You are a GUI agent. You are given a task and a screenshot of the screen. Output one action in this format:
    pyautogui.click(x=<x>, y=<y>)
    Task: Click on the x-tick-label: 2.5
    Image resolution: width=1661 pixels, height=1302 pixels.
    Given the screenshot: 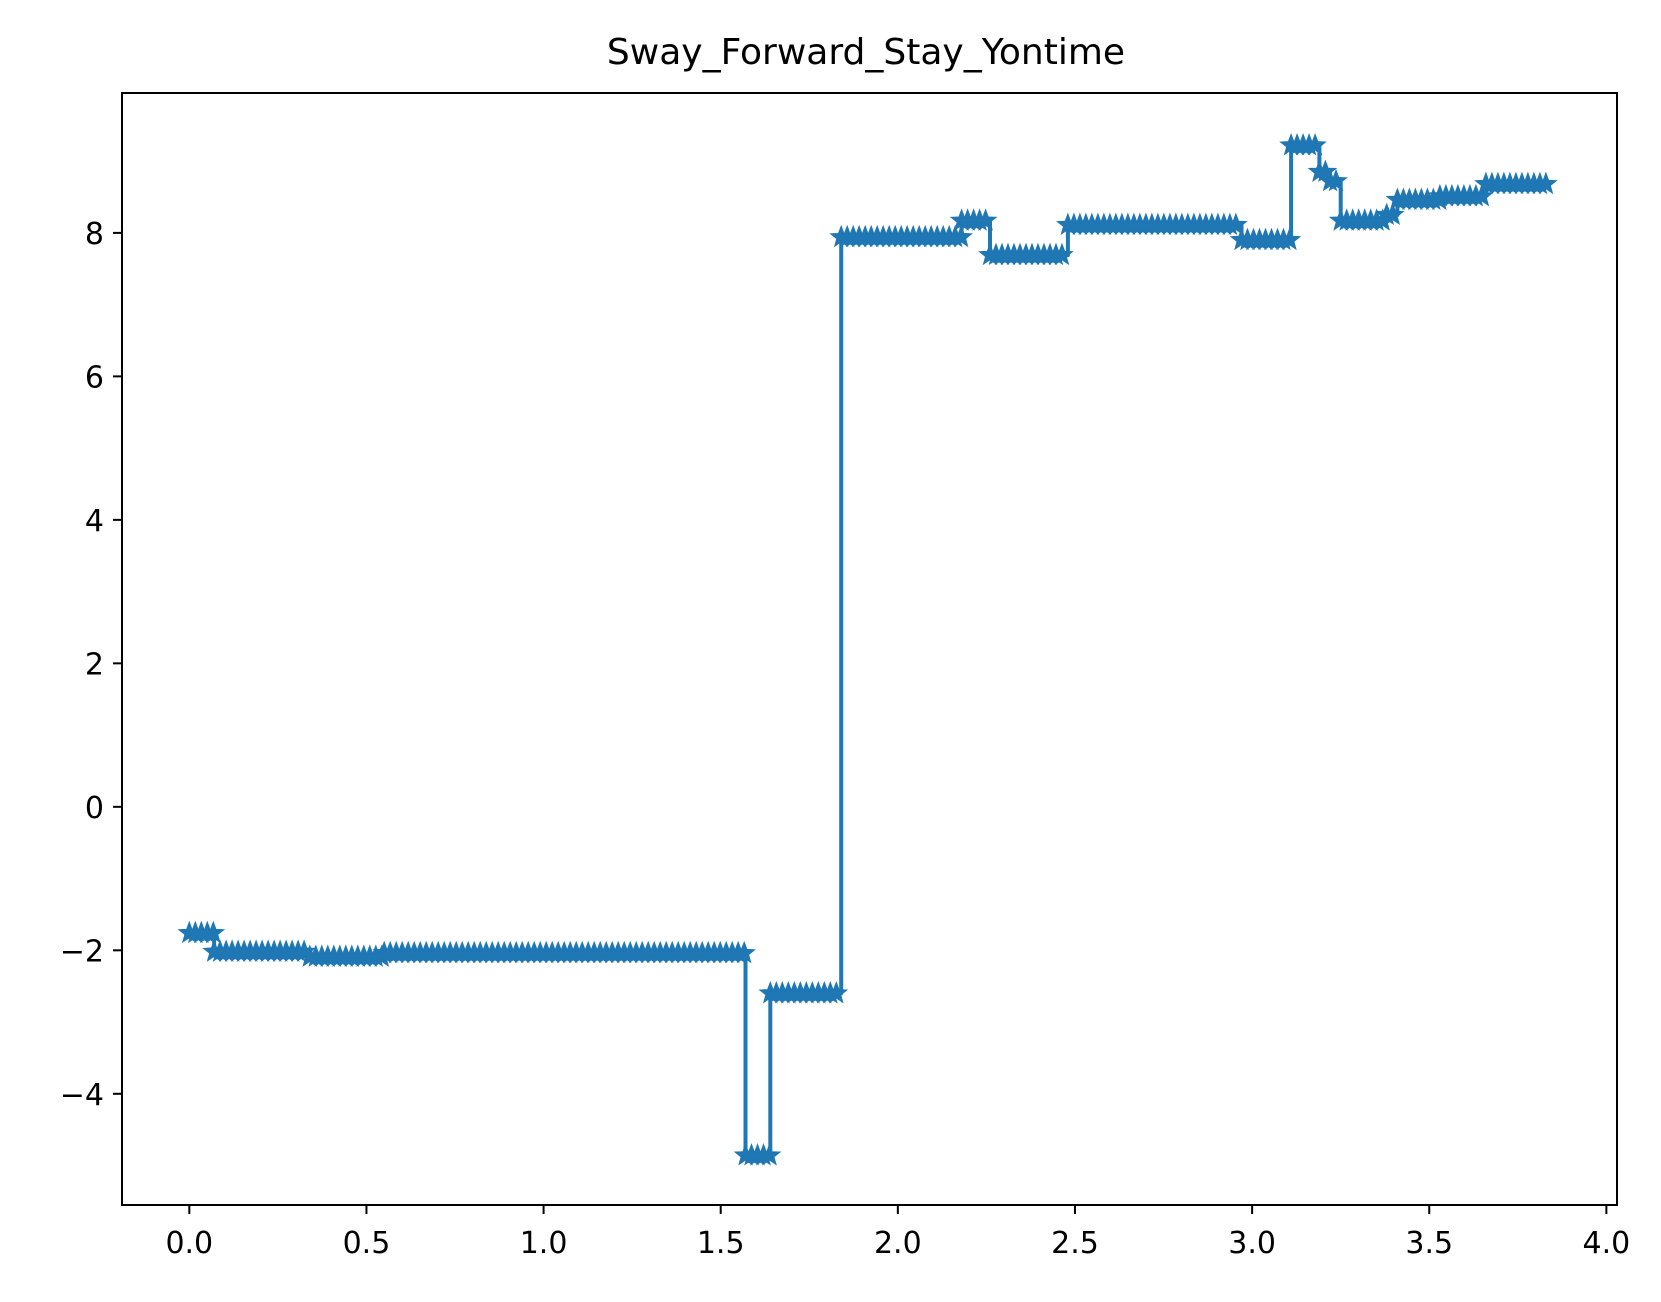 What is the action you would take?
    pyautogui.click(x=1075, y=1243)
    